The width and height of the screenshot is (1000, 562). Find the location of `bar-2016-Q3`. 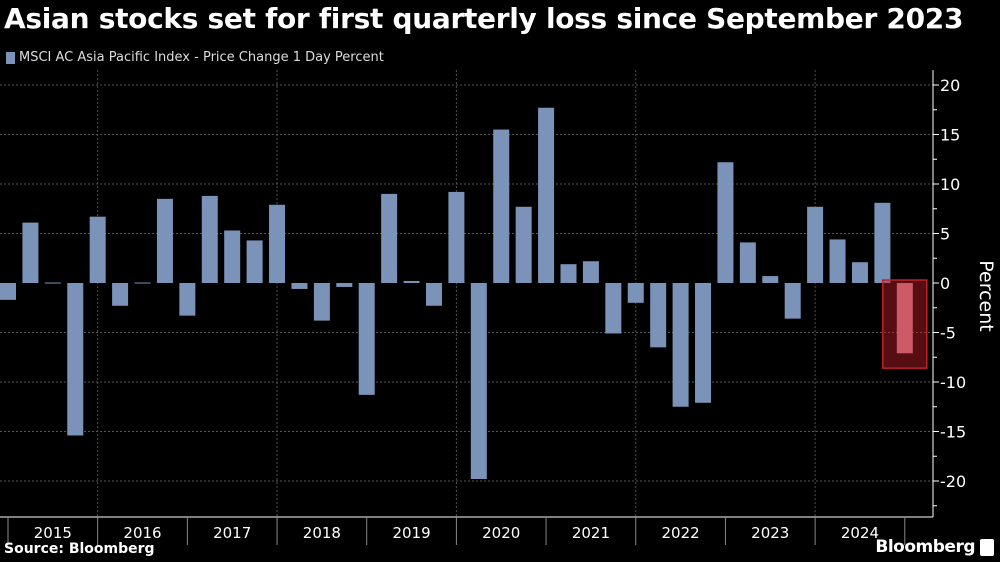

bar-2016-Q3 is located at coordinates (164, 240).